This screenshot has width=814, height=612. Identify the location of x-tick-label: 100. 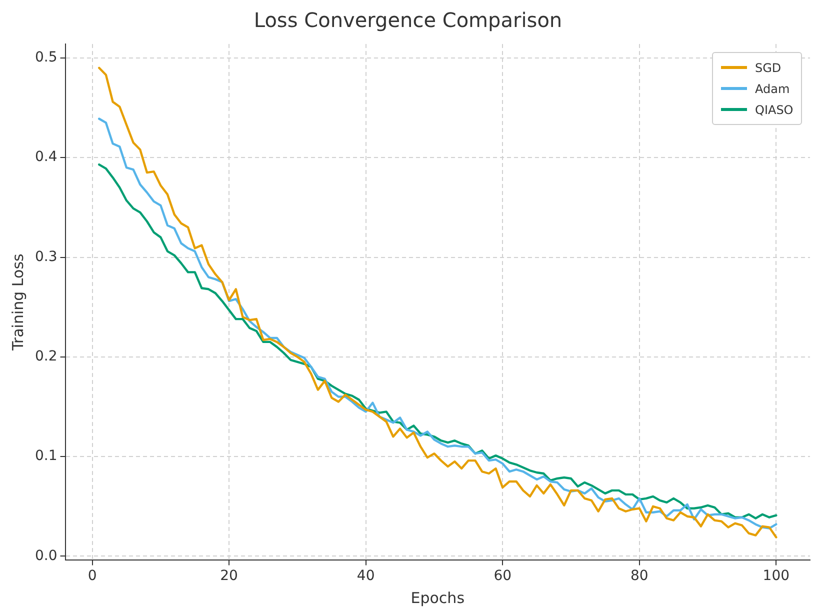
(776, 576).